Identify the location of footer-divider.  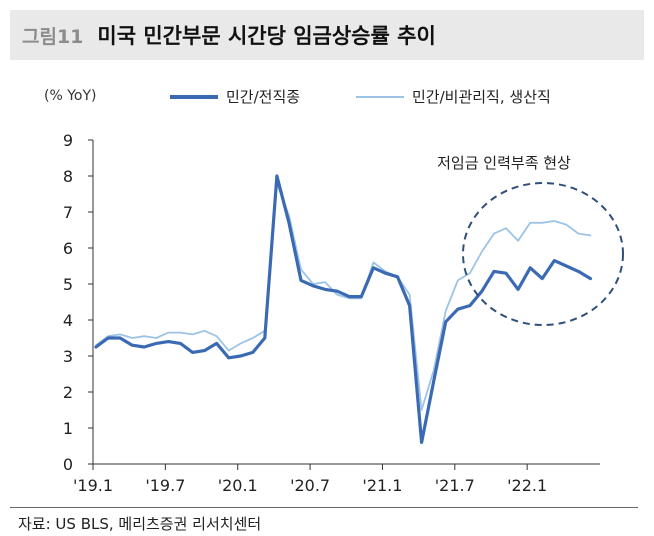
(324, 507).